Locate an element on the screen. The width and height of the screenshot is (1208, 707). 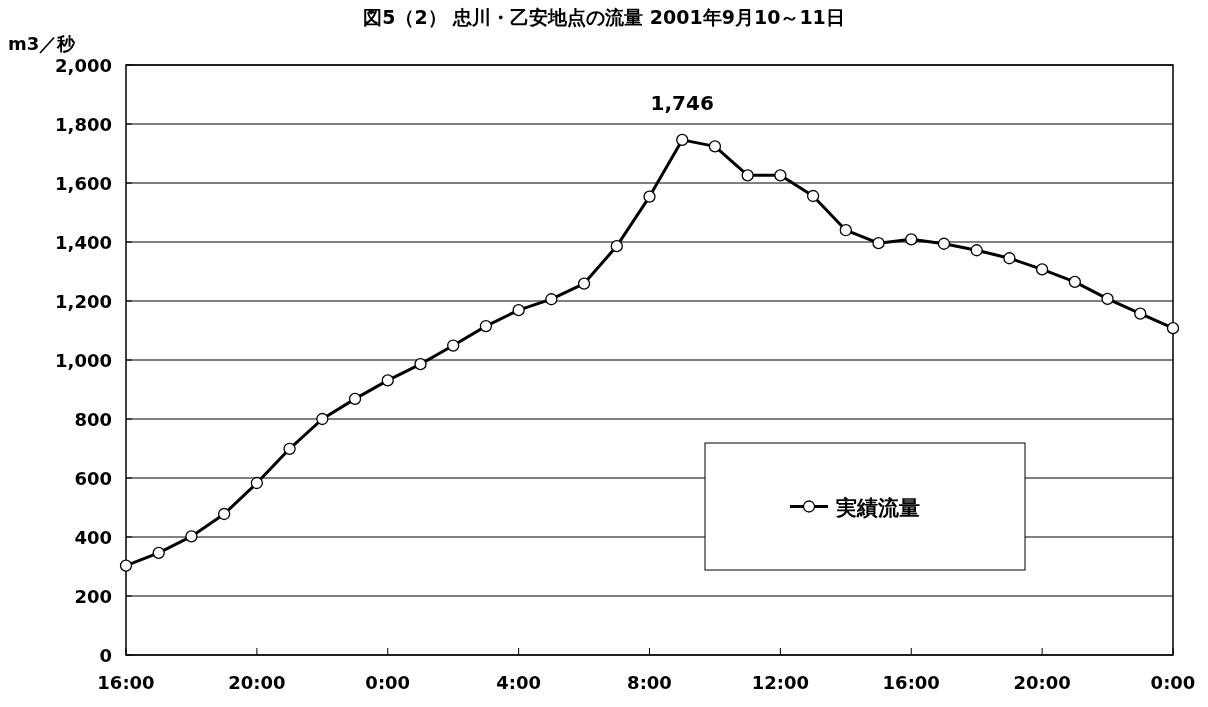
legend-label: 実績流量 is located at coordinates (877, 507).